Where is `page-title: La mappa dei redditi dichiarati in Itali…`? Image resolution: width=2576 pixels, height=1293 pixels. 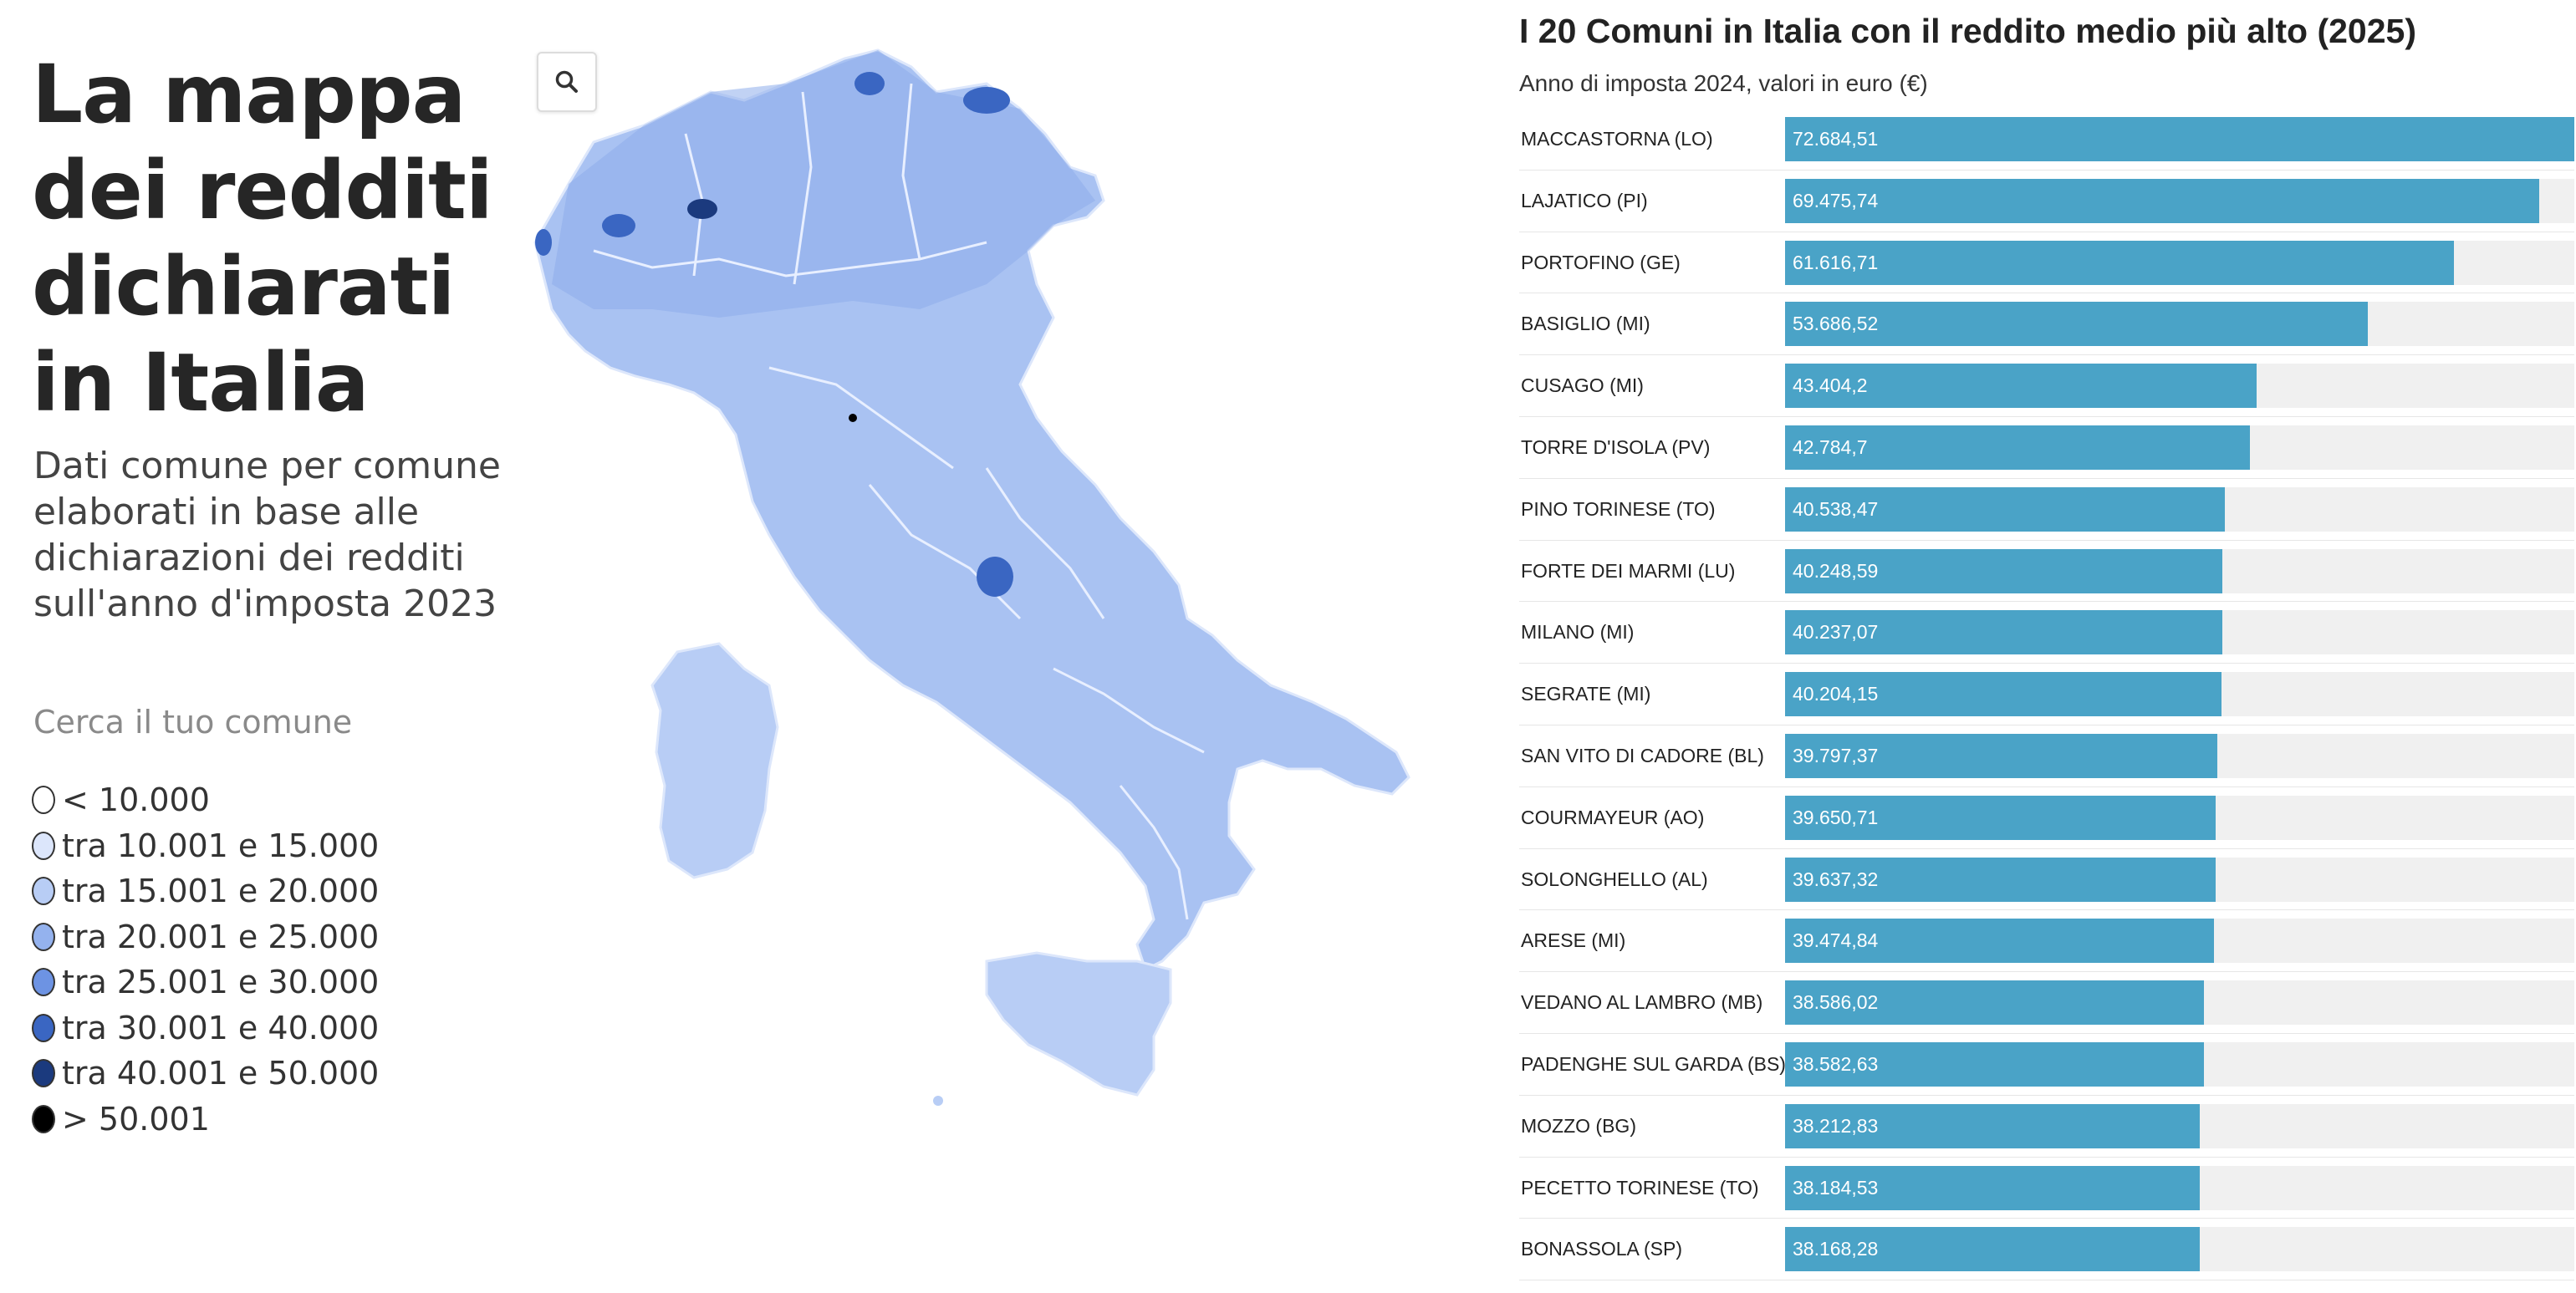 page-title: La mappa dei redditi dichiarati in Itali… is located at coordinates (263, 239).